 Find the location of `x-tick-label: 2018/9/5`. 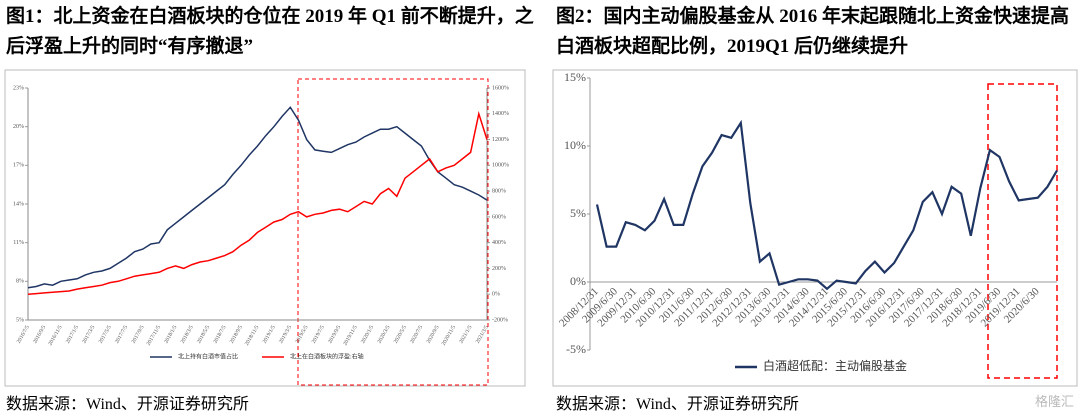

x-tick-label: 2018/9/5 is located at coordinates (236, 334).